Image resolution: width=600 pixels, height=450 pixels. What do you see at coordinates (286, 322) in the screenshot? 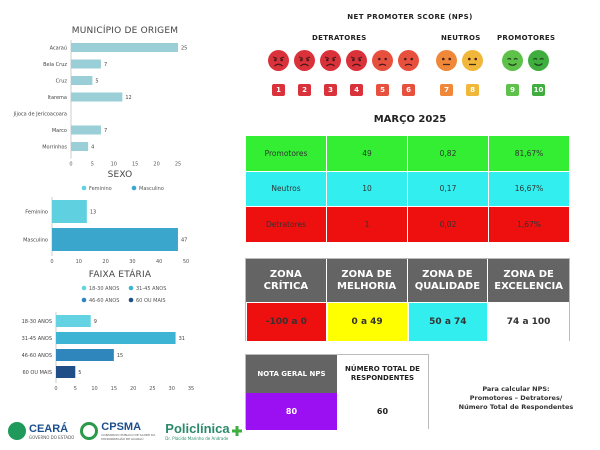
I see `zona-critica-range: -100 a 0` at bounding box center [286, 322].